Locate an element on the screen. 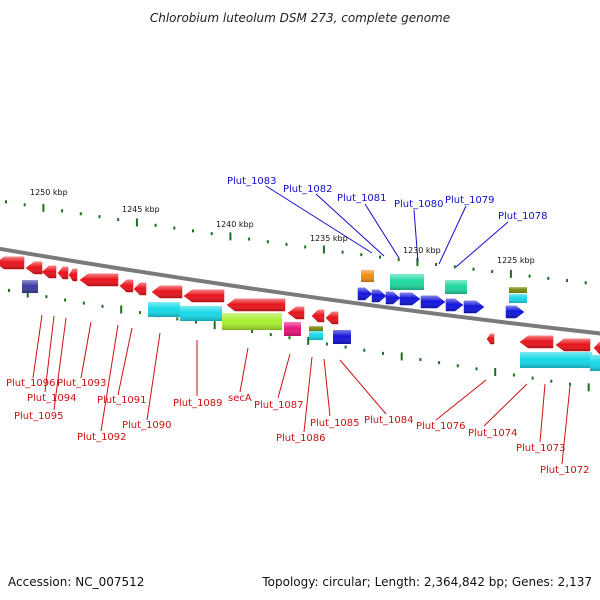 The width and height of the screenshot is (600, 600). gene-label-plut-1094: Plut_1094 is located at coordinates (52, 398).